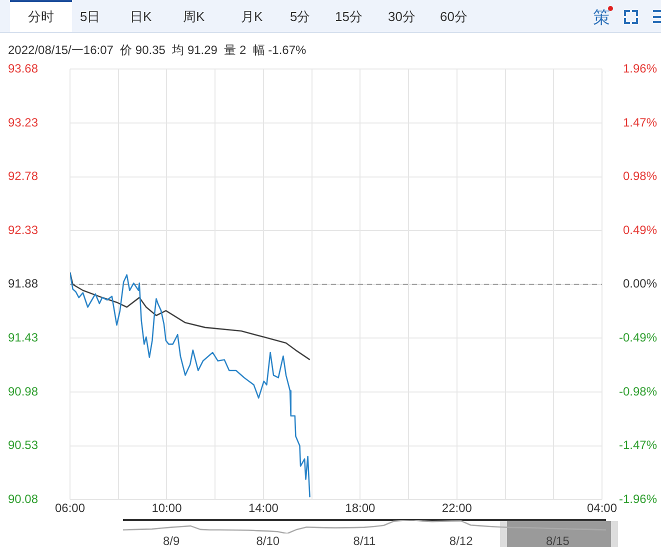 This screenshot has width=661, height=547. What do you see at coordinates (41, 16) in the screenshot?
I see `text: 分时` at bounding box center [41, 16].